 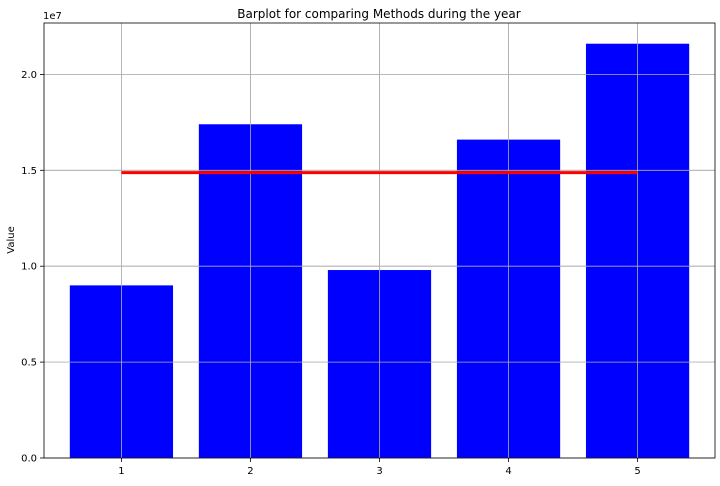 What do you see at coordinates (637, 471) in the screenshot?
I see `x-tick-label: 5` at bounding box center [637, 471].